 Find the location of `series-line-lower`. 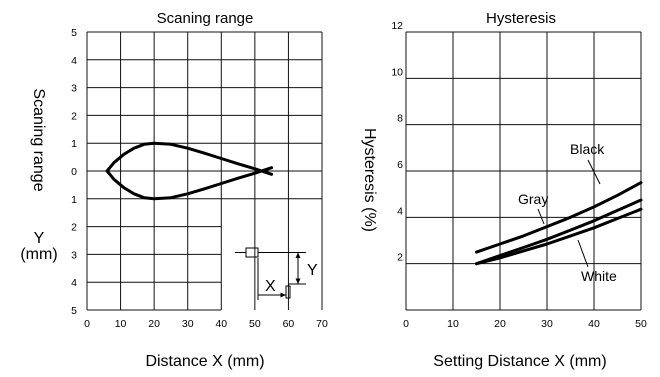

series-line-lower is located at coordinates (189, 183).